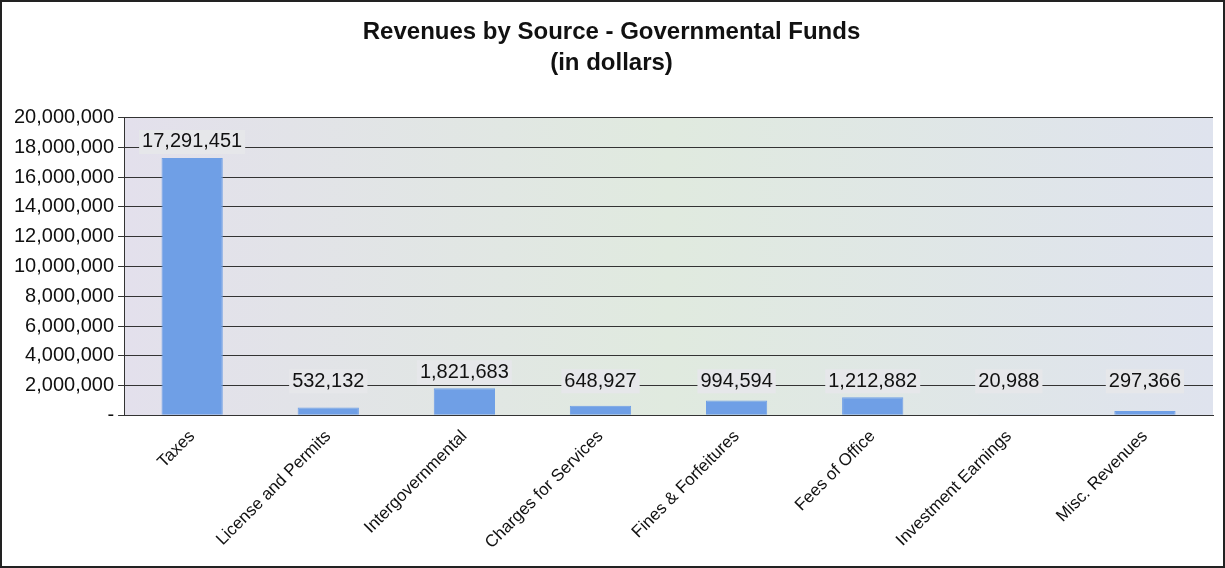  Describe the element at coordinates (611, 31) in the screenshot. I see `chart-title: Revenues by Source - Governmental Funds` at that location.